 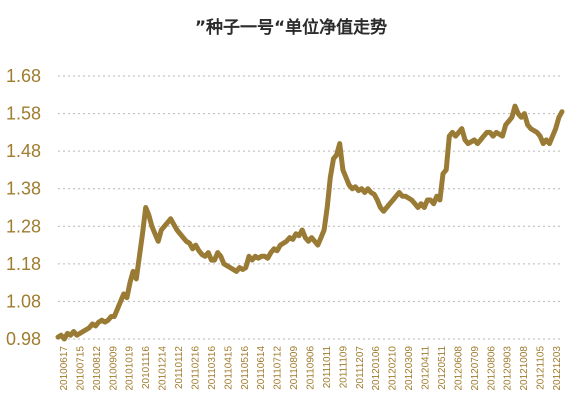 What do you see at coordinates (508, 368) in the screenshot?
I see `x-tick-label: 20120903` at bounding box center [508, 368].